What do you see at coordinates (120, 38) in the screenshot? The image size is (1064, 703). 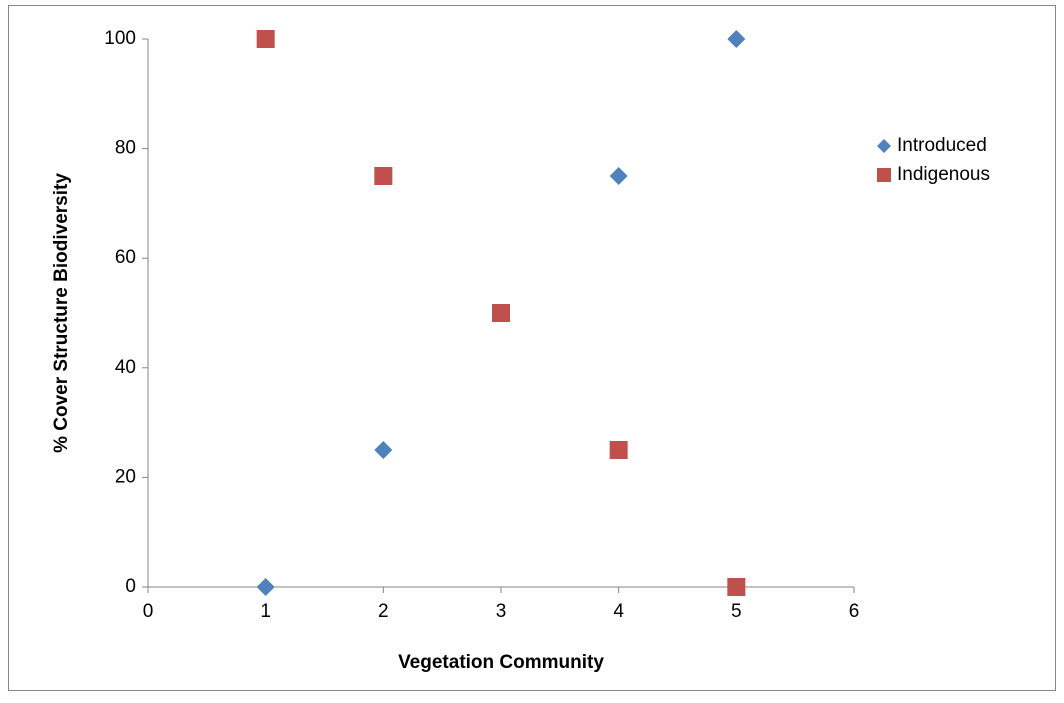 I see `y-tick-label: 100` at bounding box center [120, 38].